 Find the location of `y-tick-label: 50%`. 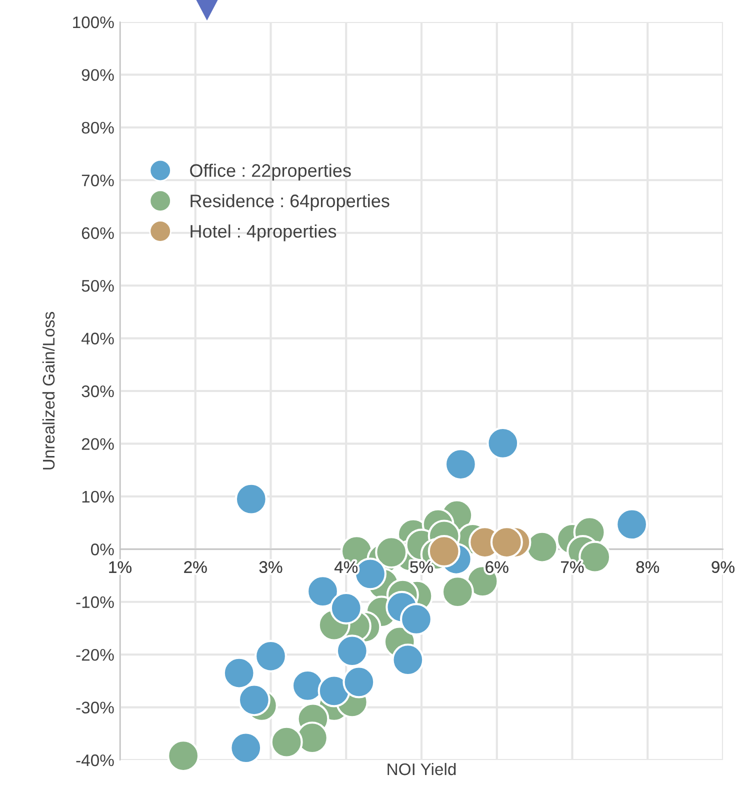

y-tick-label: 50% is located at coordinates (98, 286).